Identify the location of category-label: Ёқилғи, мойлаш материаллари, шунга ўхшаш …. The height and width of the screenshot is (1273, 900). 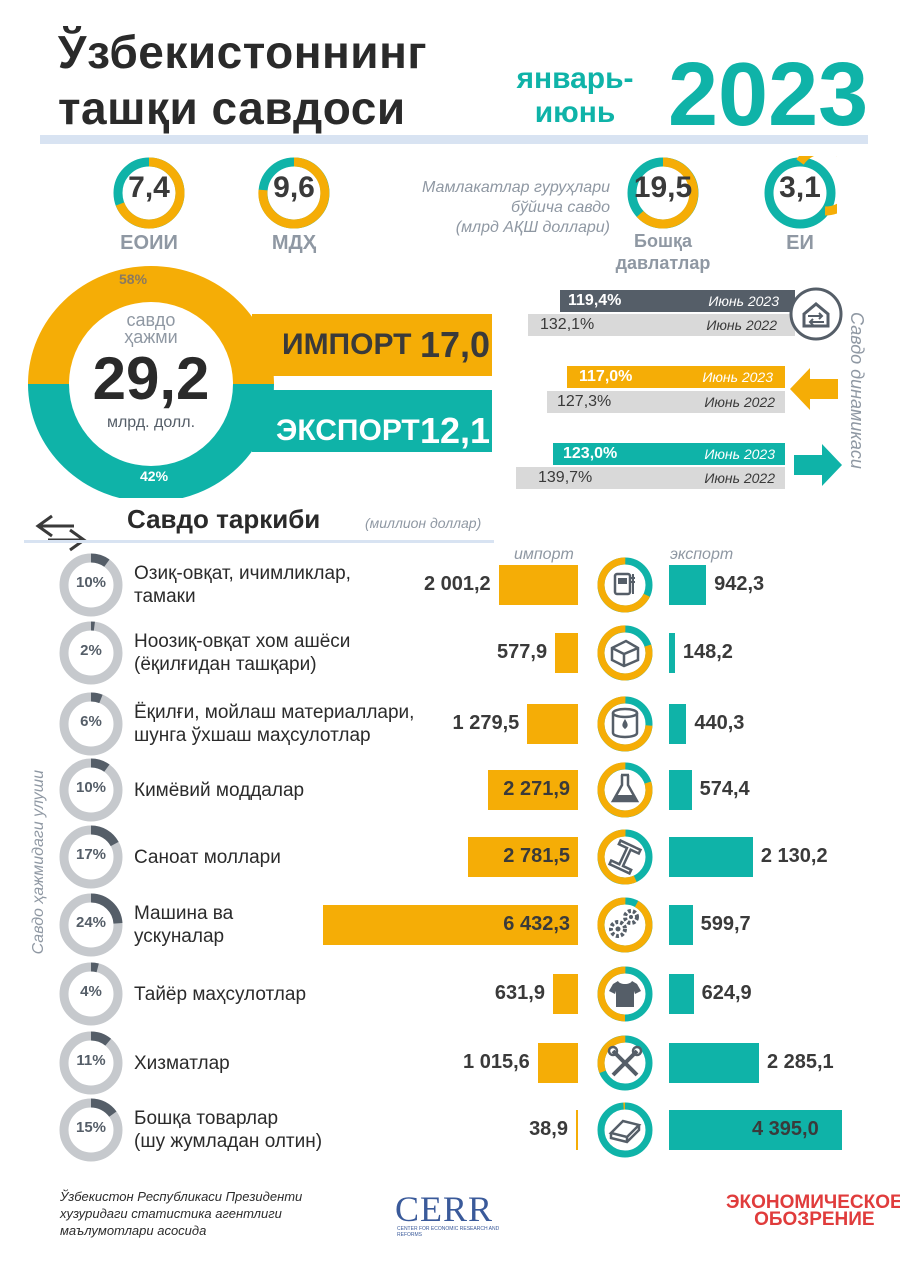
(274, 724).